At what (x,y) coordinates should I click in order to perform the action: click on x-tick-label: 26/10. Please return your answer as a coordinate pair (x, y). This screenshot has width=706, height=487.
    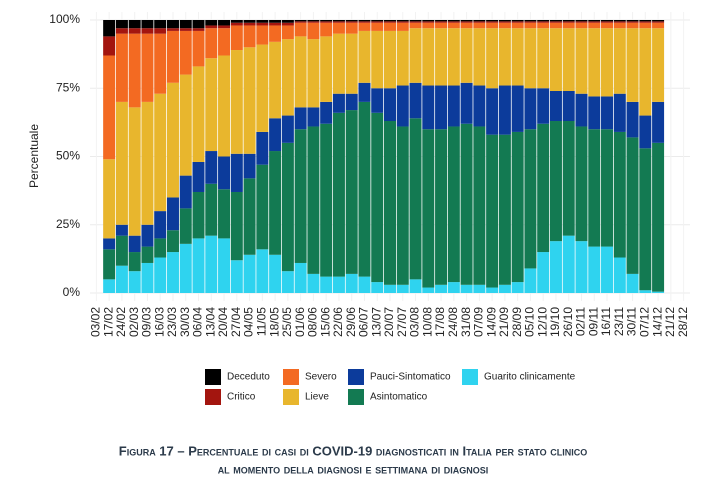
    Looking at the image, I should click on (568, 322).